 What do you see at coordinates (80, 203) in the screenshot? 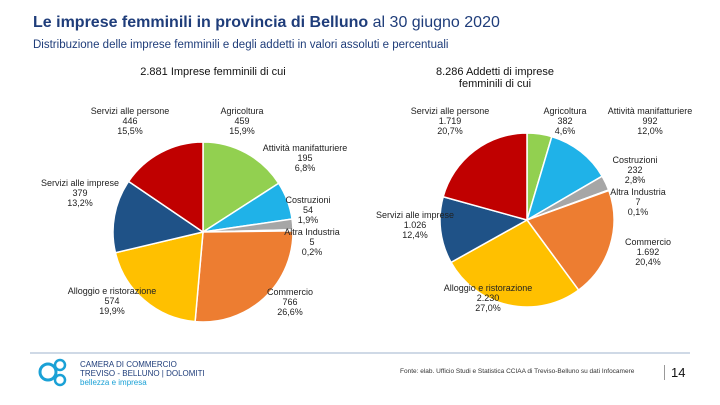
I see `value-label: 13,2%` at bounding box center [80, 203].